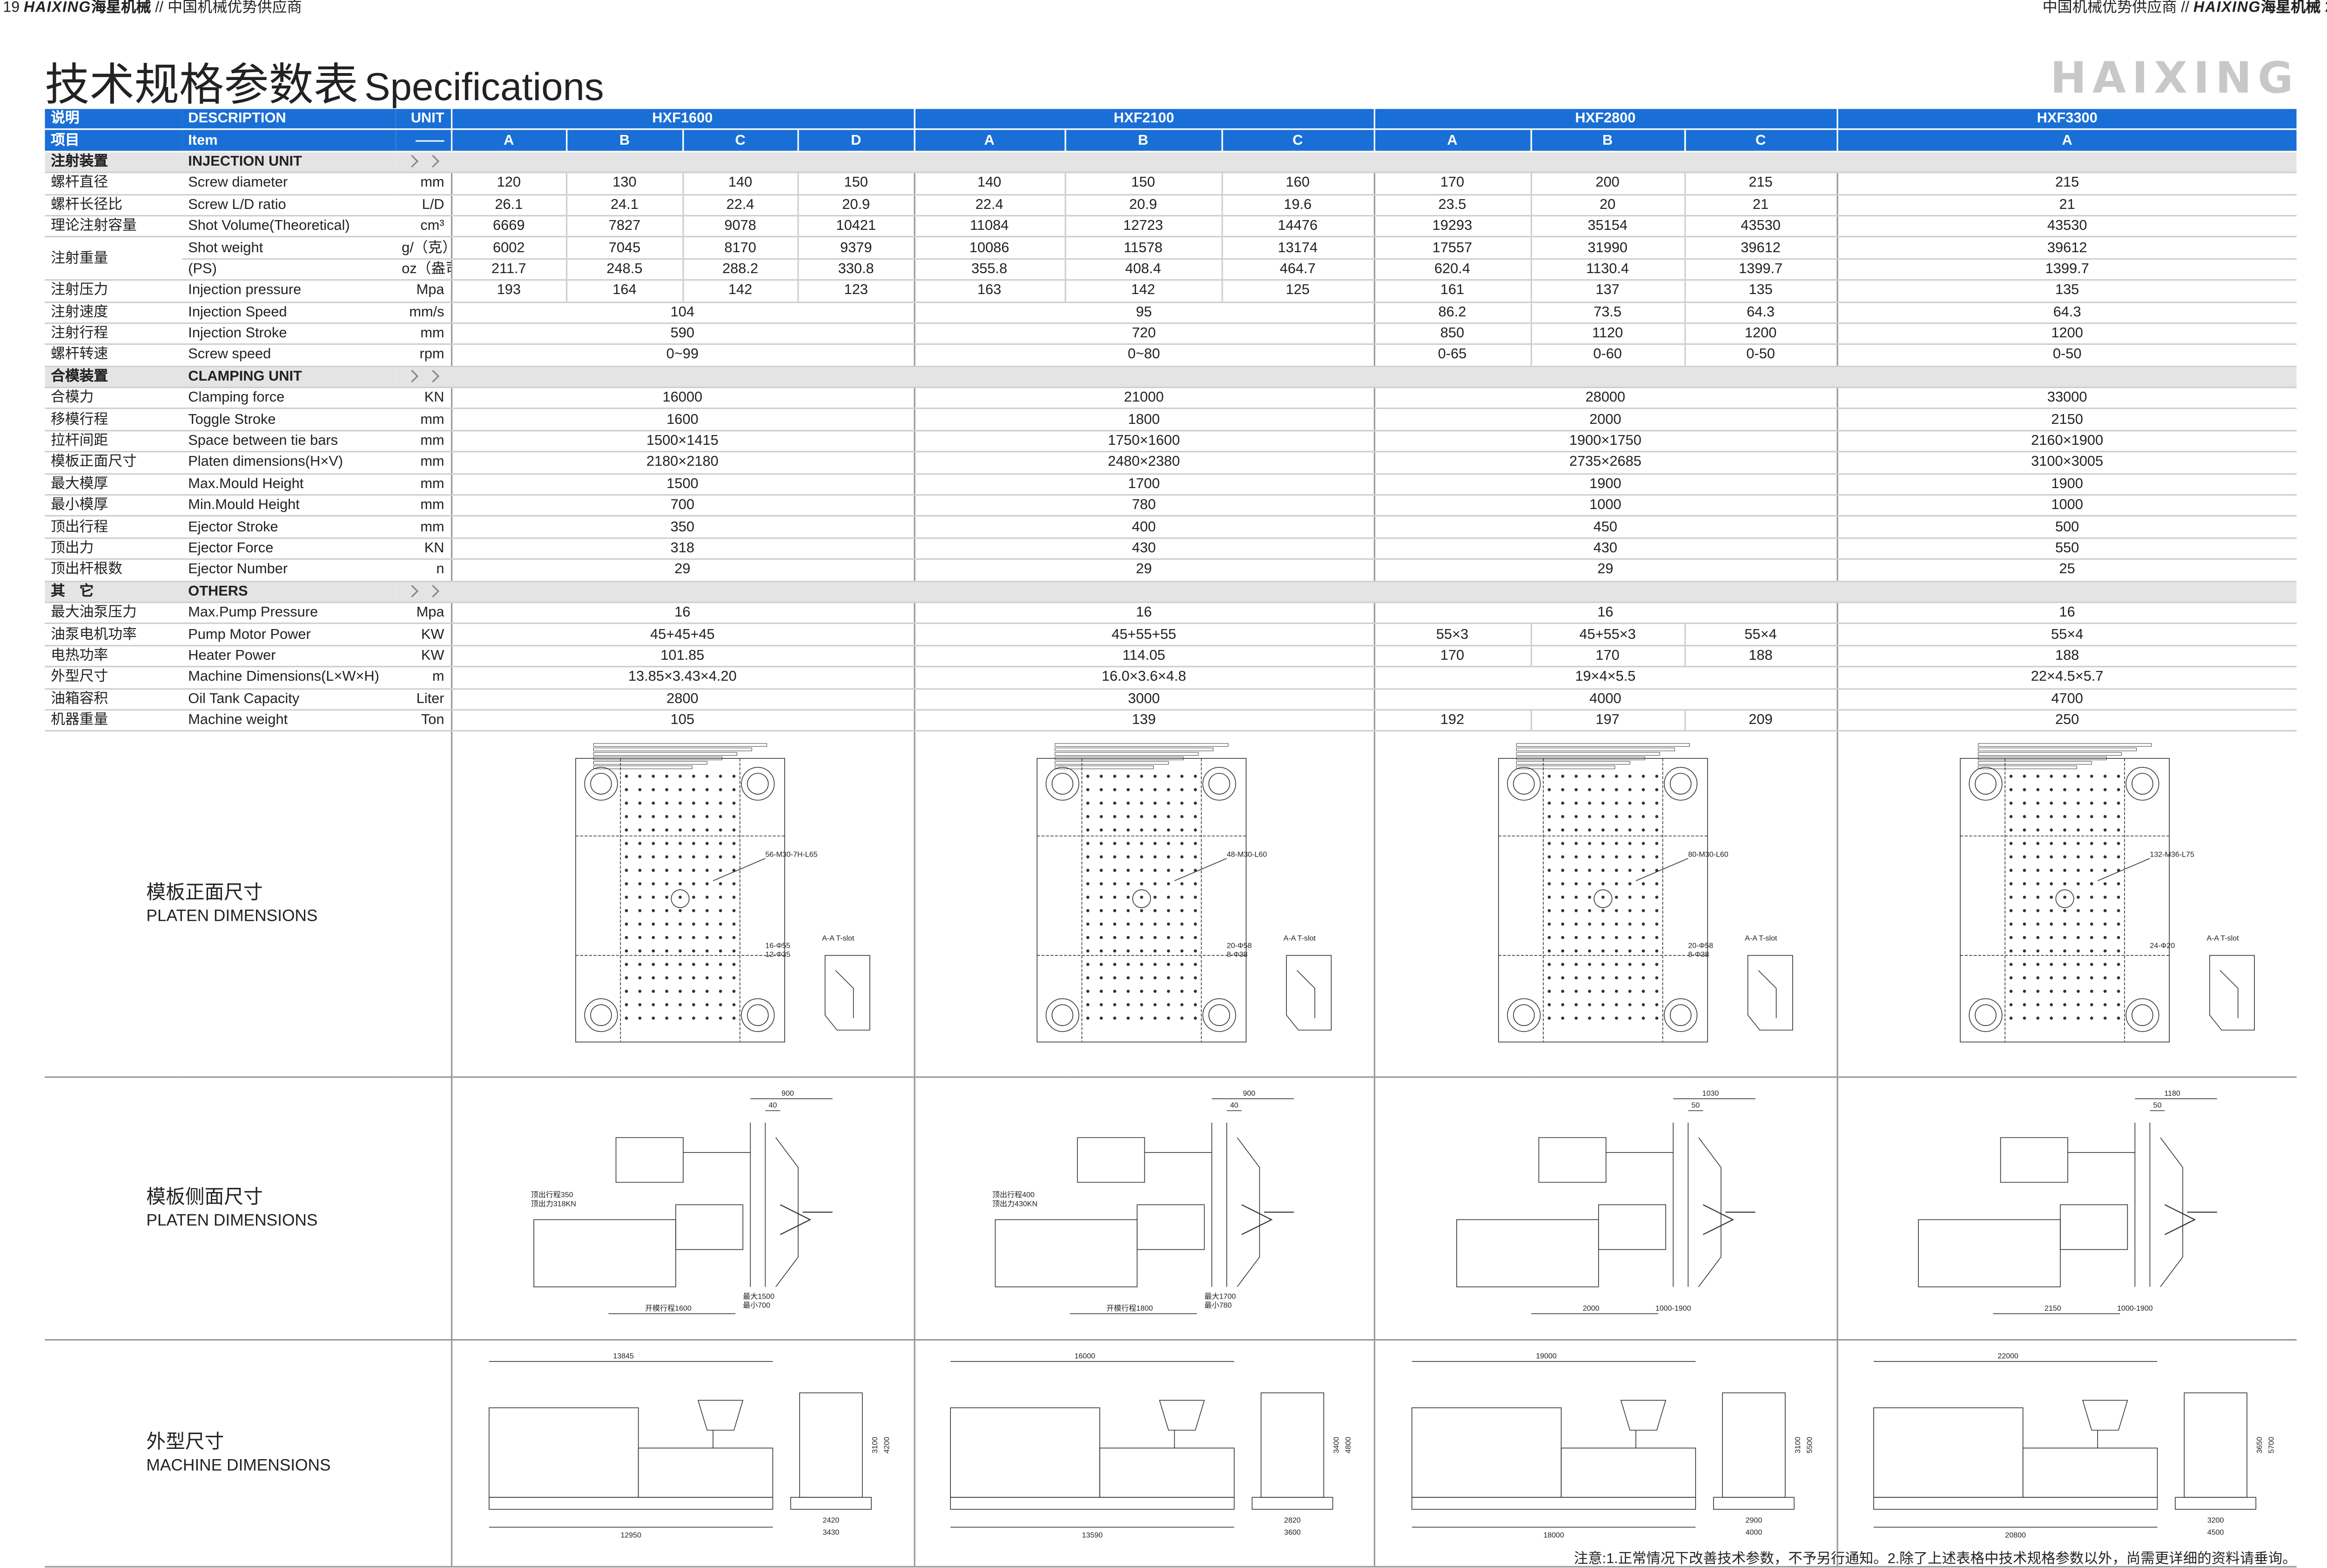  What do you see at coordinates (113, 377) in the screenshot?
I see `section-cn: 合模装置` at bounding box center [113, 377].